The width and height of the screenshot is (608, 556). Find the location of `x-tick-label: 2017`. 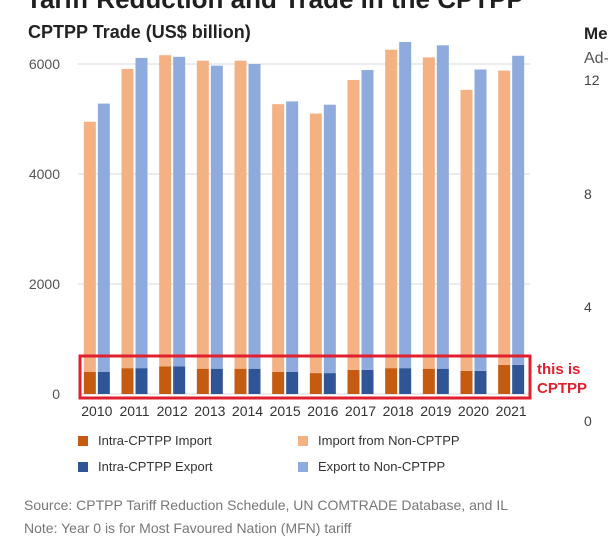

x-tick-label: 2017 is located at coordinates (360, 411).